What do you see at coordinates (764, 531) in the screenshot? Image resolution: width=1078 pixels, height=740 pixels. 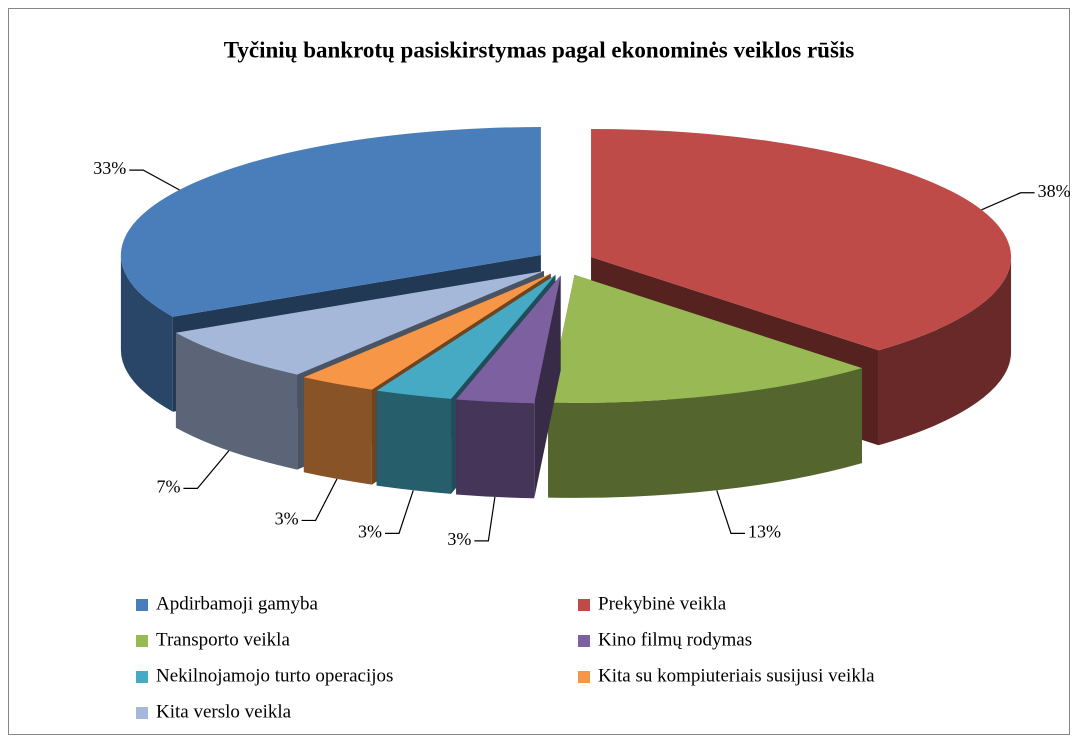 I see `data-label: 13%` at bounding box center [764, 531].